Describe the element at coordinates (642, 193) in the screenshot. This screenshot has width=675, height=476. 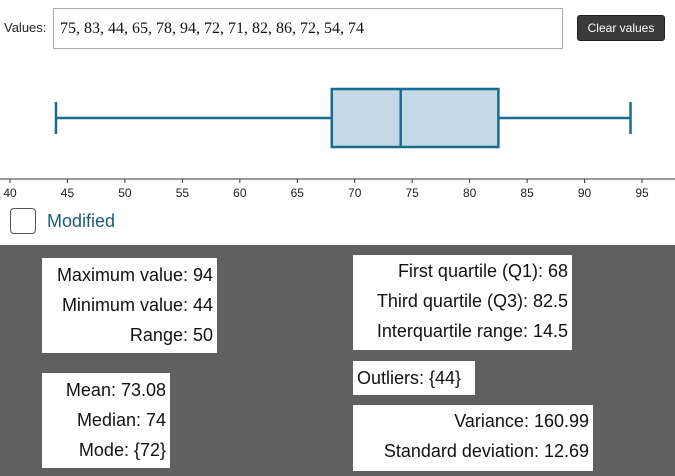
I see `x-tick-label: 95` at that location.